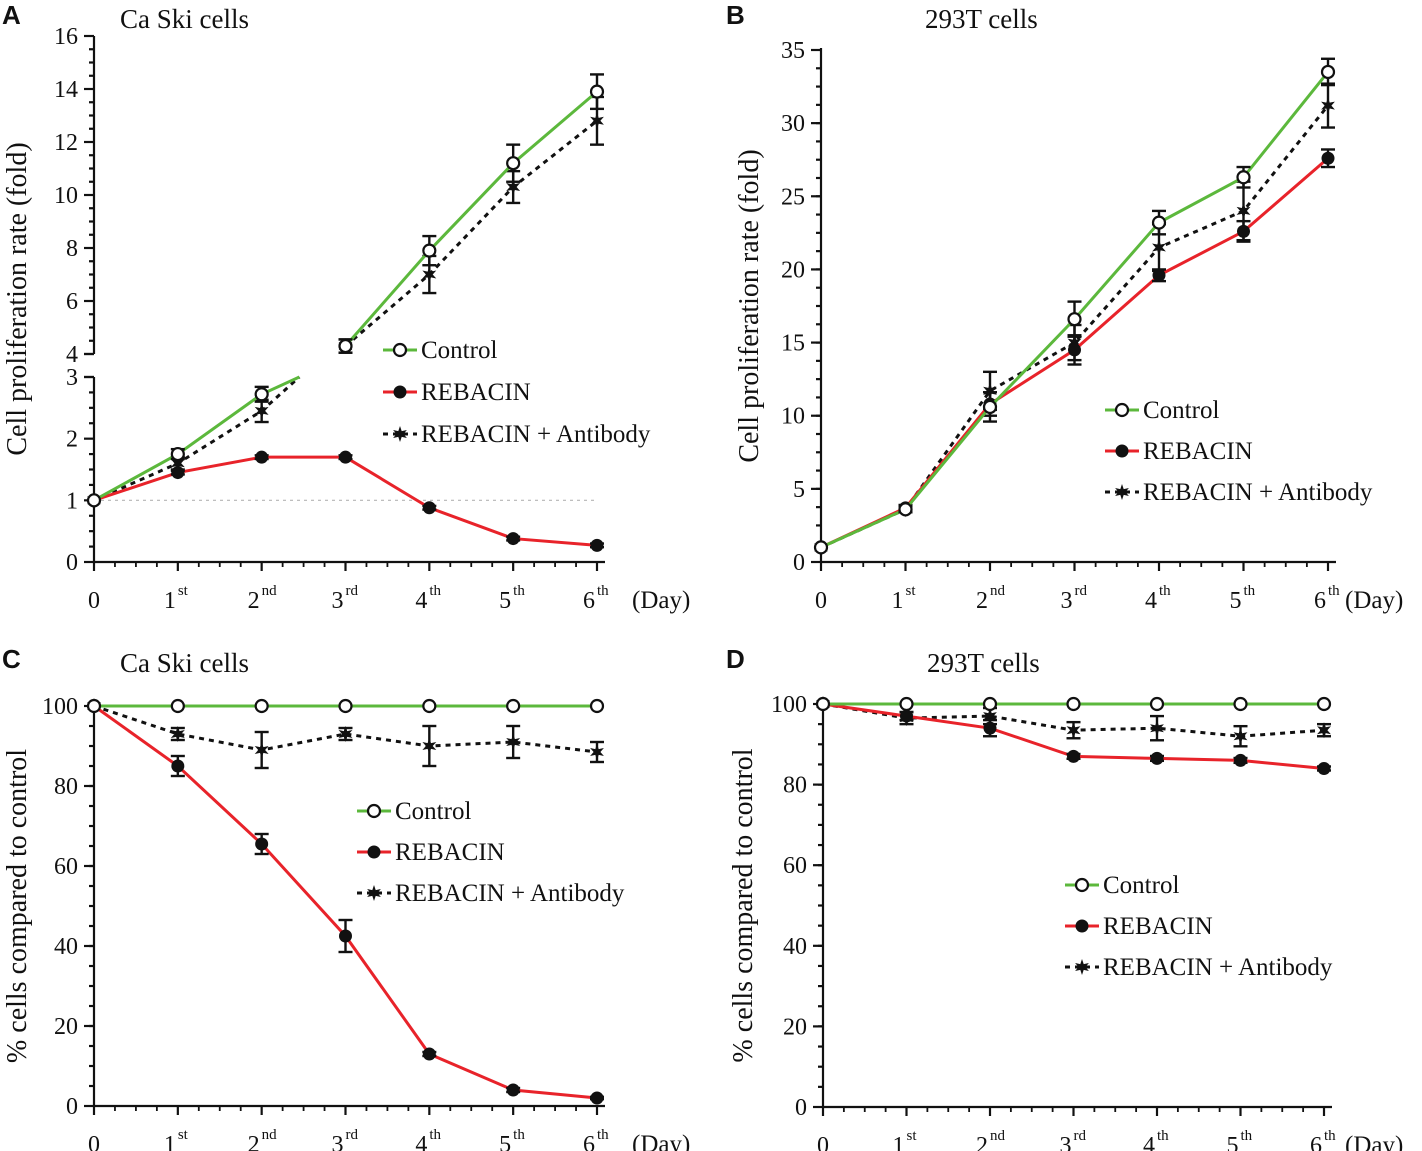  What do you see at coordinates (17, 906) in the screenshot?
I see `y-axis-title: % cells compared to control` at bounding box center [17, 906].